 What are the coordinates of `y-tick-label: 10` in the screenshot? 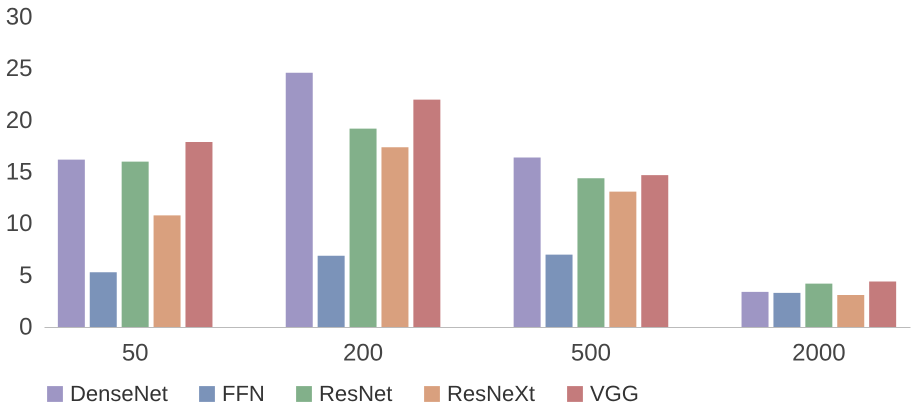 It's located at (19, 224).